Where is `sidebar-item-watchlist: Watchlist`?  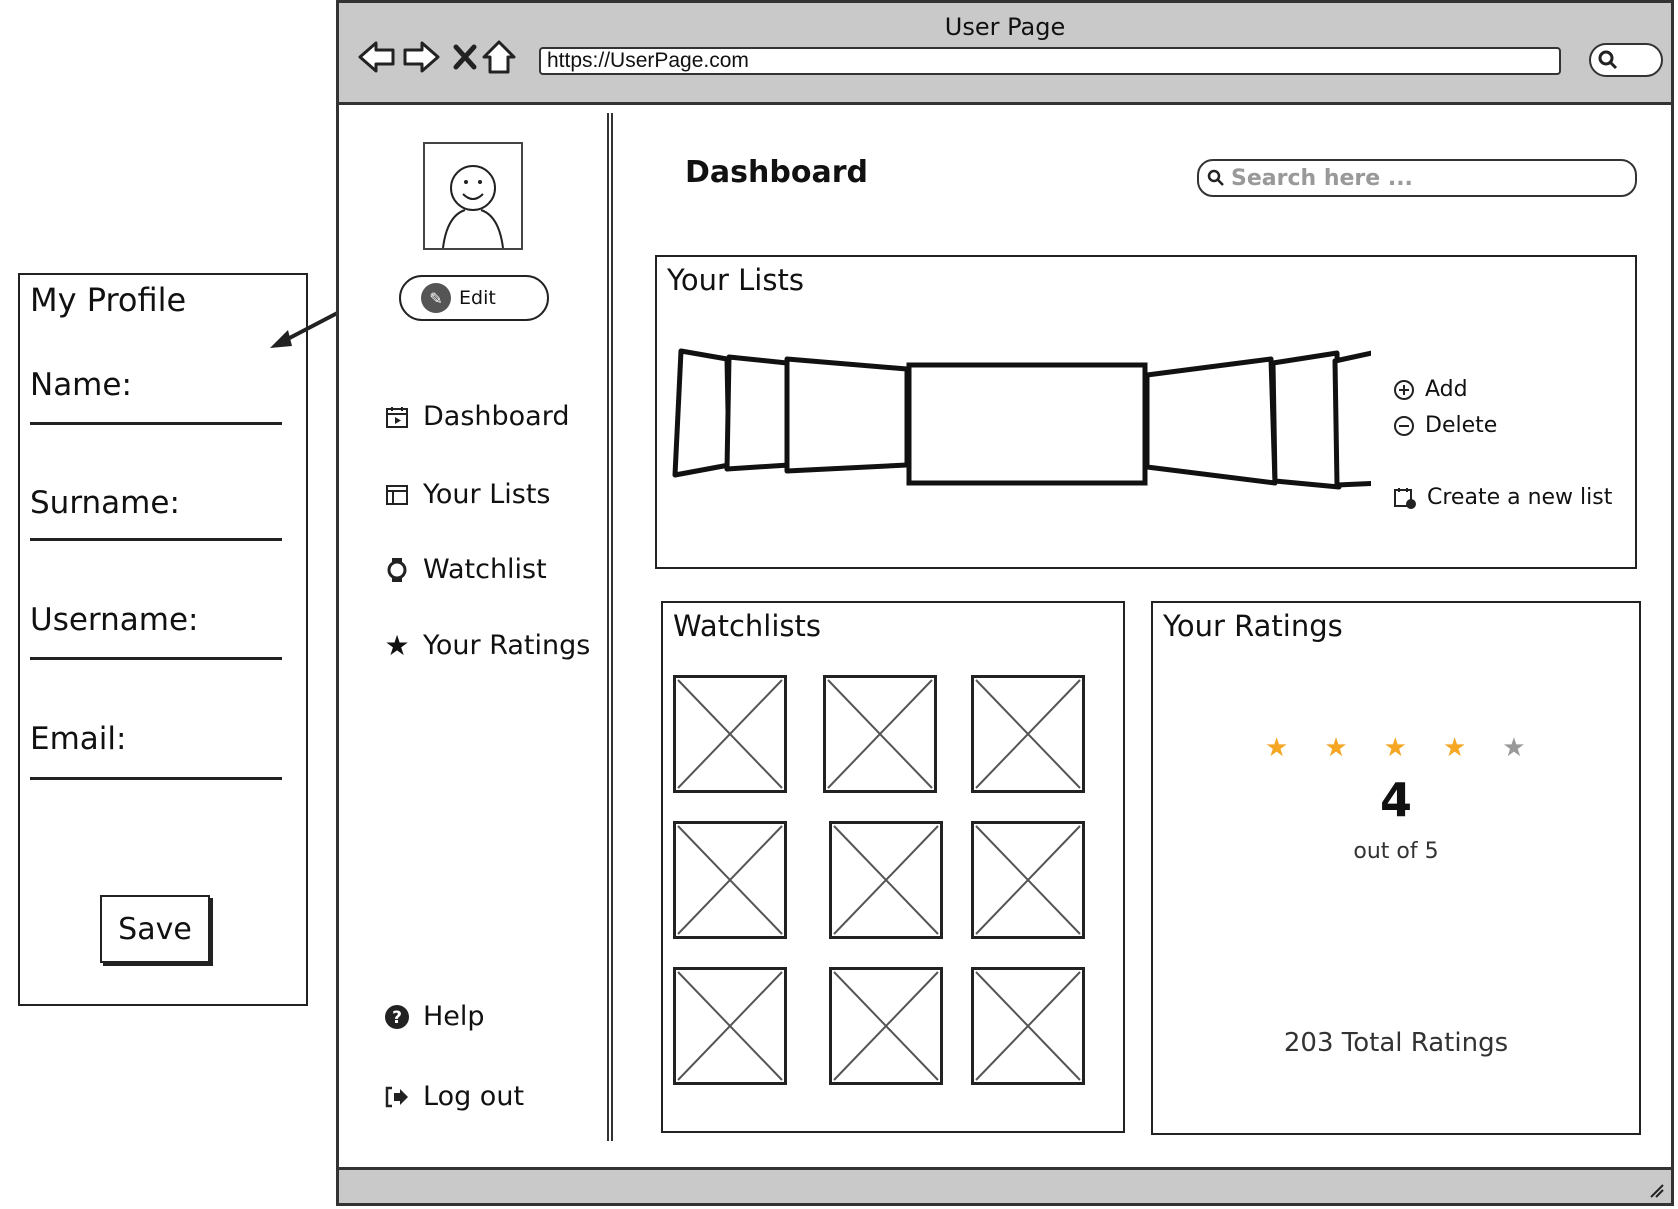
sidebar-item-watchlist: Watchlist is located at coordinates (465, 569).